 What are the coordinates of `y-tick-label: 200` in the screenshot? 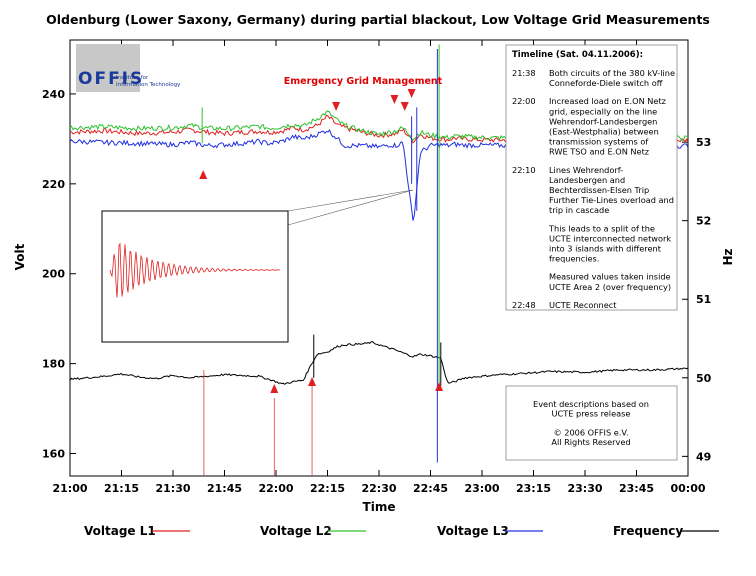 It's located at (53, 274).